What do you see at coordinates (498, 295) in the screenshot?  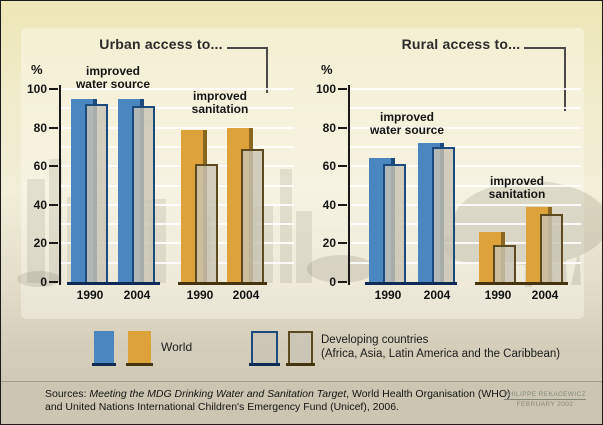 I see `x-label-rural-sanitation-0: 1990` at bounding box center [498, 295].